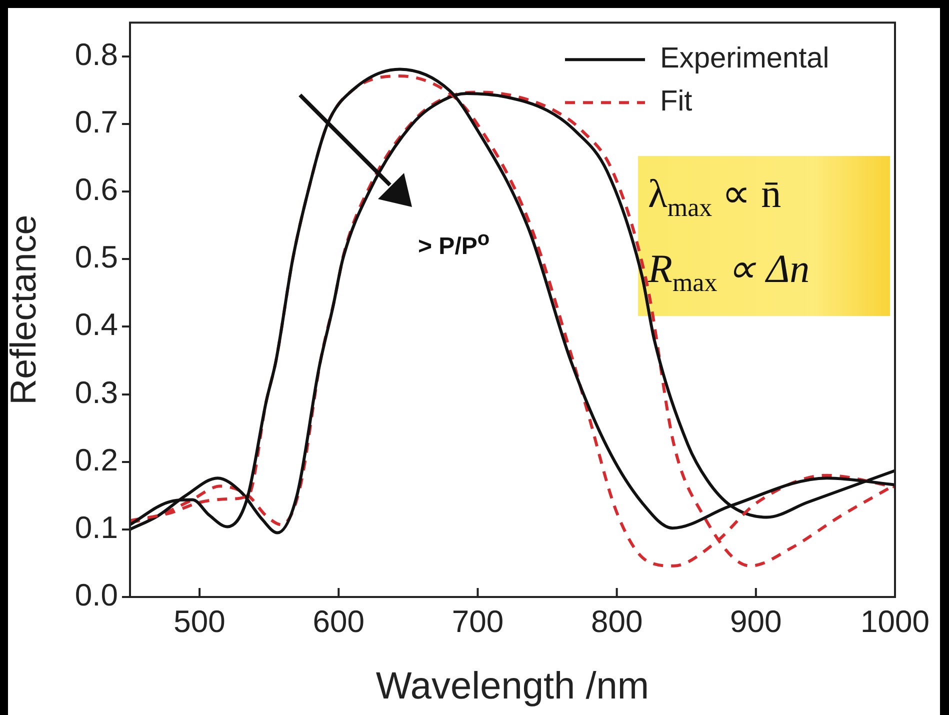 The width and height of the screenshot is (949, 715). Describe the element at coordinates (23, 309) in the screenshot. I see `y-axis-title: Reflectance` at that location.